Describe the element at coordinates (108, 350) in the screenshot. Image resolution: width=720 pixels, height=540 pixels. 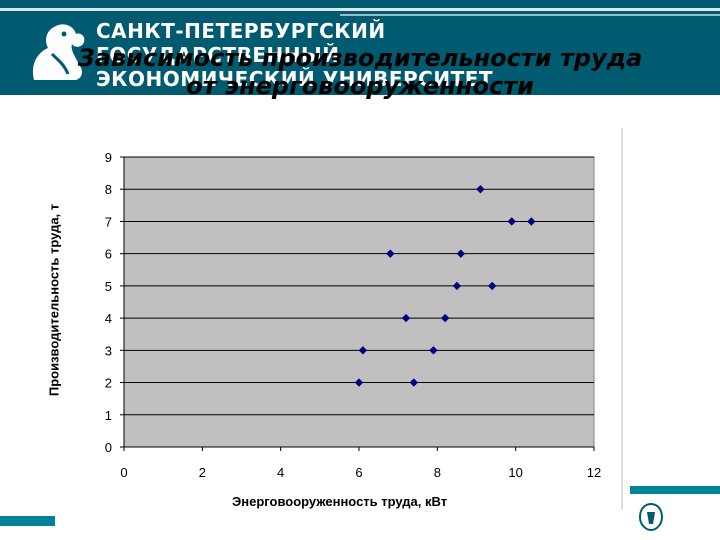
I see `y-tick-label: 3` at that location.